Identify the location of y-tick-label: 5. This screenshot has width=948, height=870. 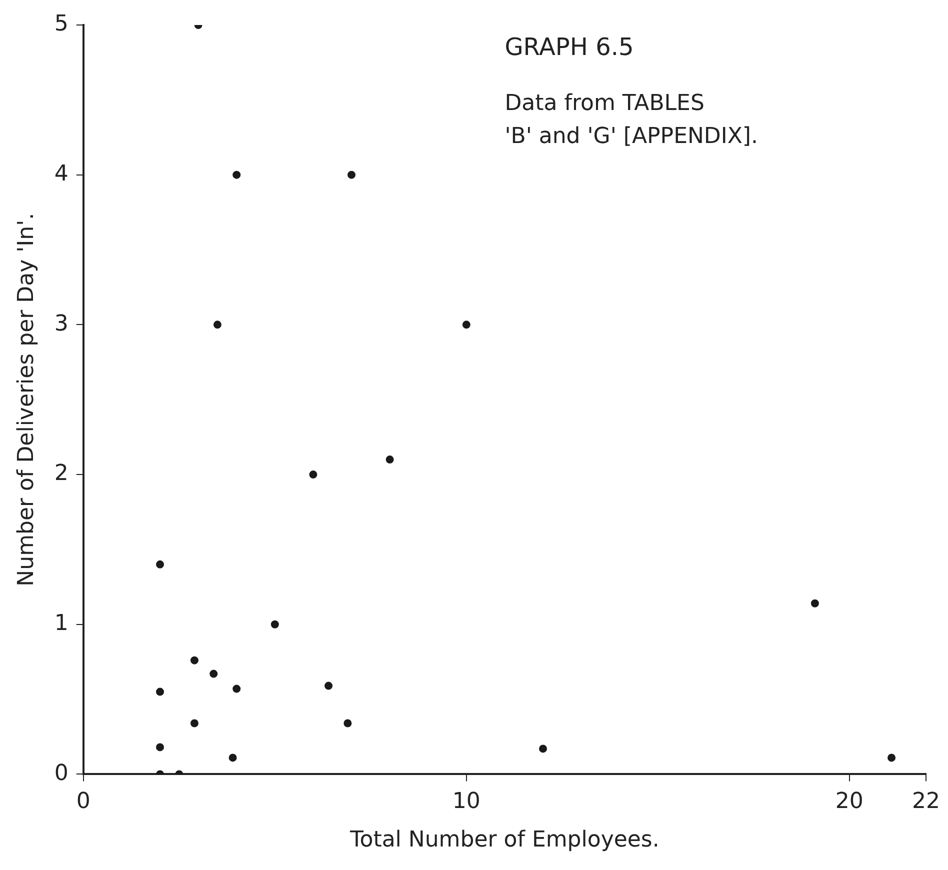
(61, 24).